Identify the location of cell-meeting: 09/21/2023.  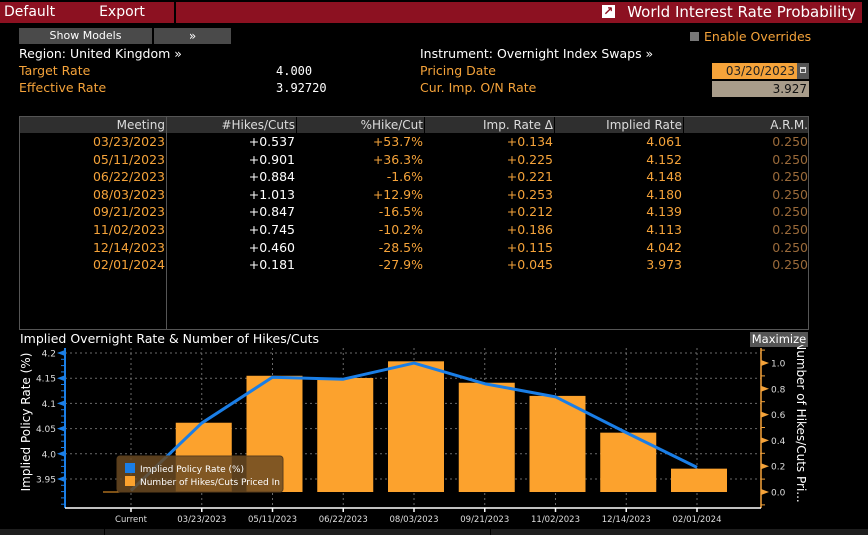
(128, 212).